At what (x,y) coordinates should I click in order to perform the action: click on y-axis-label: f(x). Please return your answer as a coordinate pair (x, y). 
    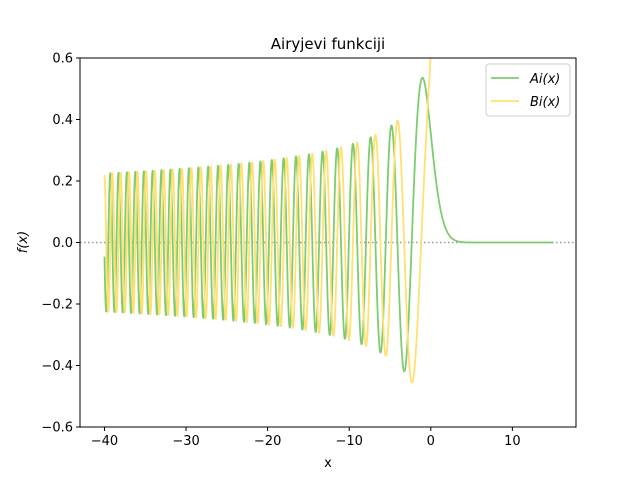
    Looking at the image, I should click on (23, 242).